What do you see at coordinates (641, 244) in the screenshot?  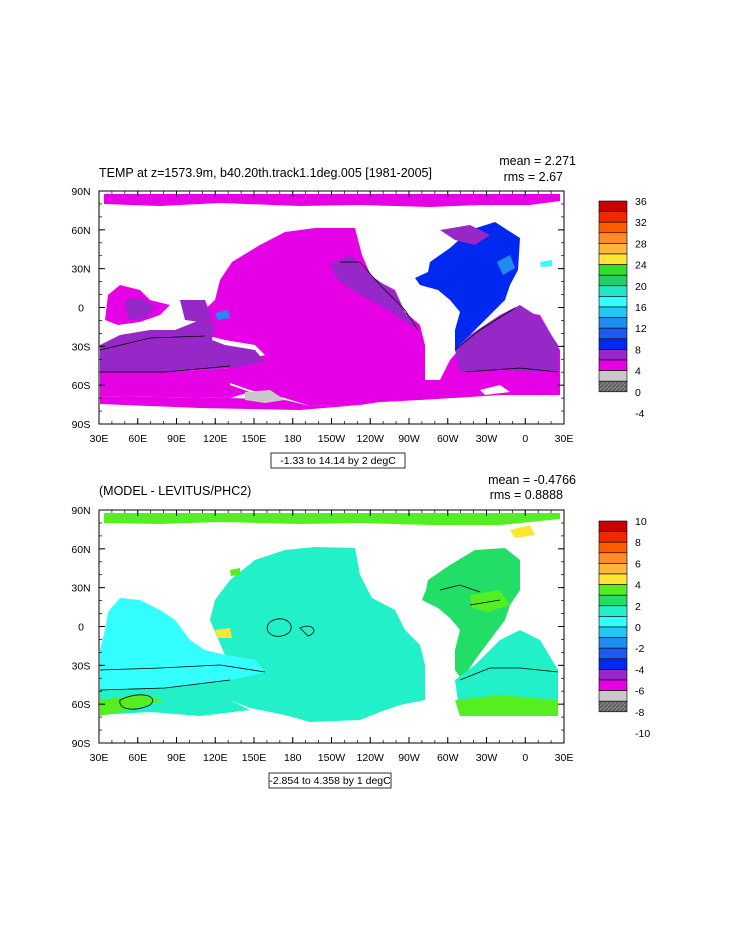 I see `colorbar-label: 28` at bounding box center [641, 244].